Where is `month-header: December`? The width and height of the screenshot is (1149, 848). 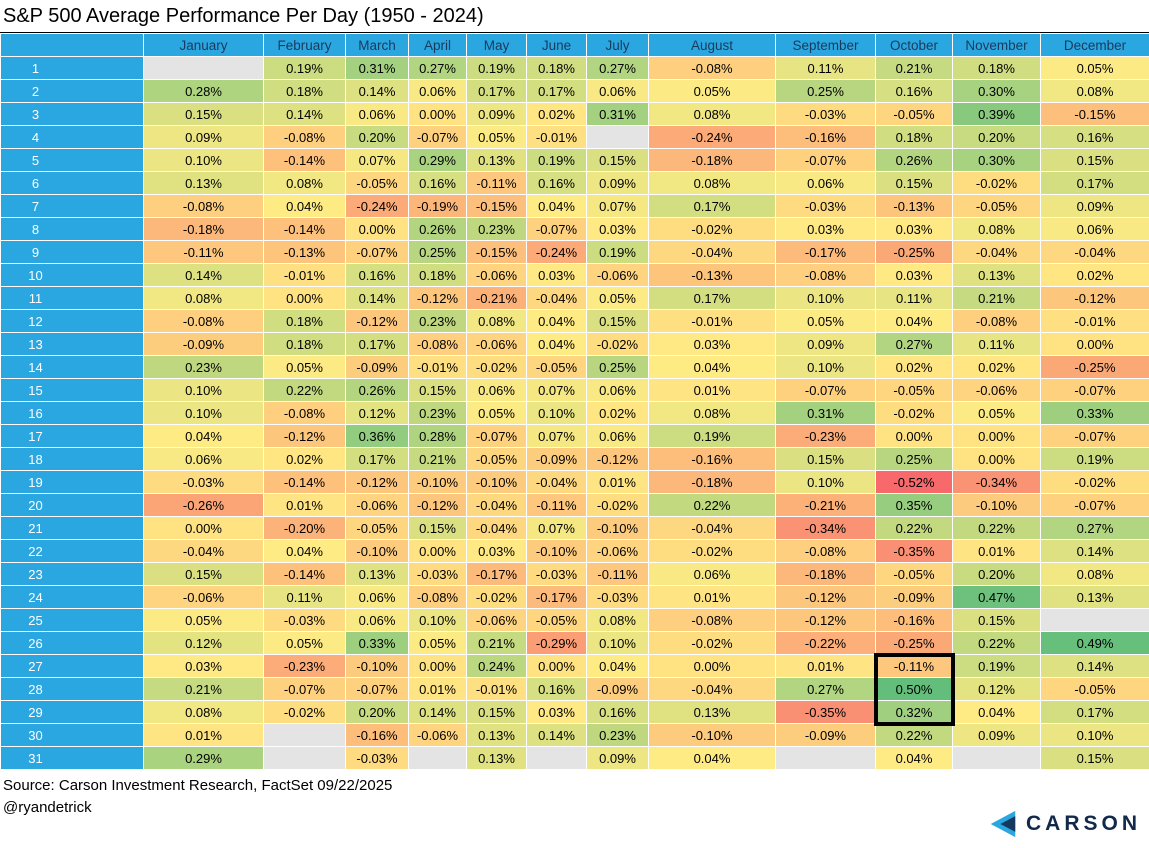 month-header: December is located at coordinates (1094, 45).